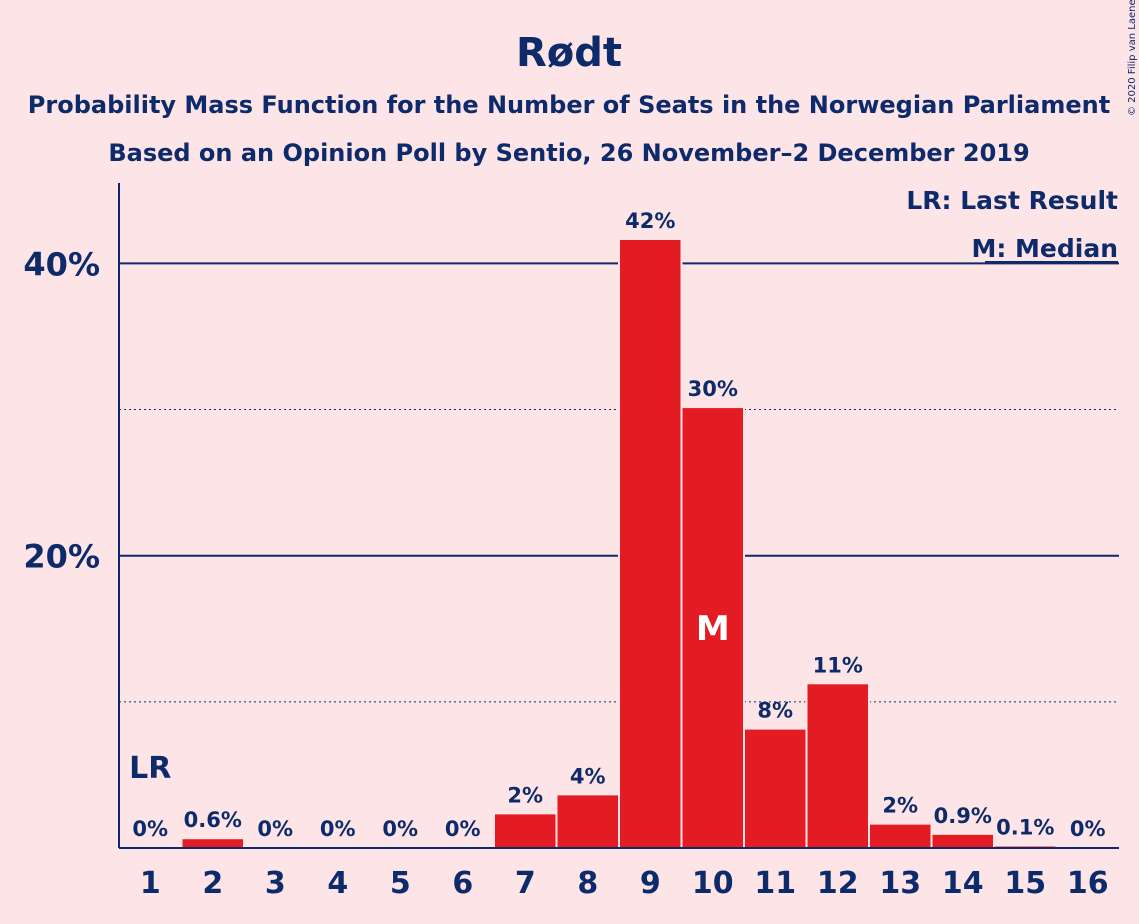 The image size is (1139, 924). I want to click on data-label-seat-8: 4%, so click(588, 776).